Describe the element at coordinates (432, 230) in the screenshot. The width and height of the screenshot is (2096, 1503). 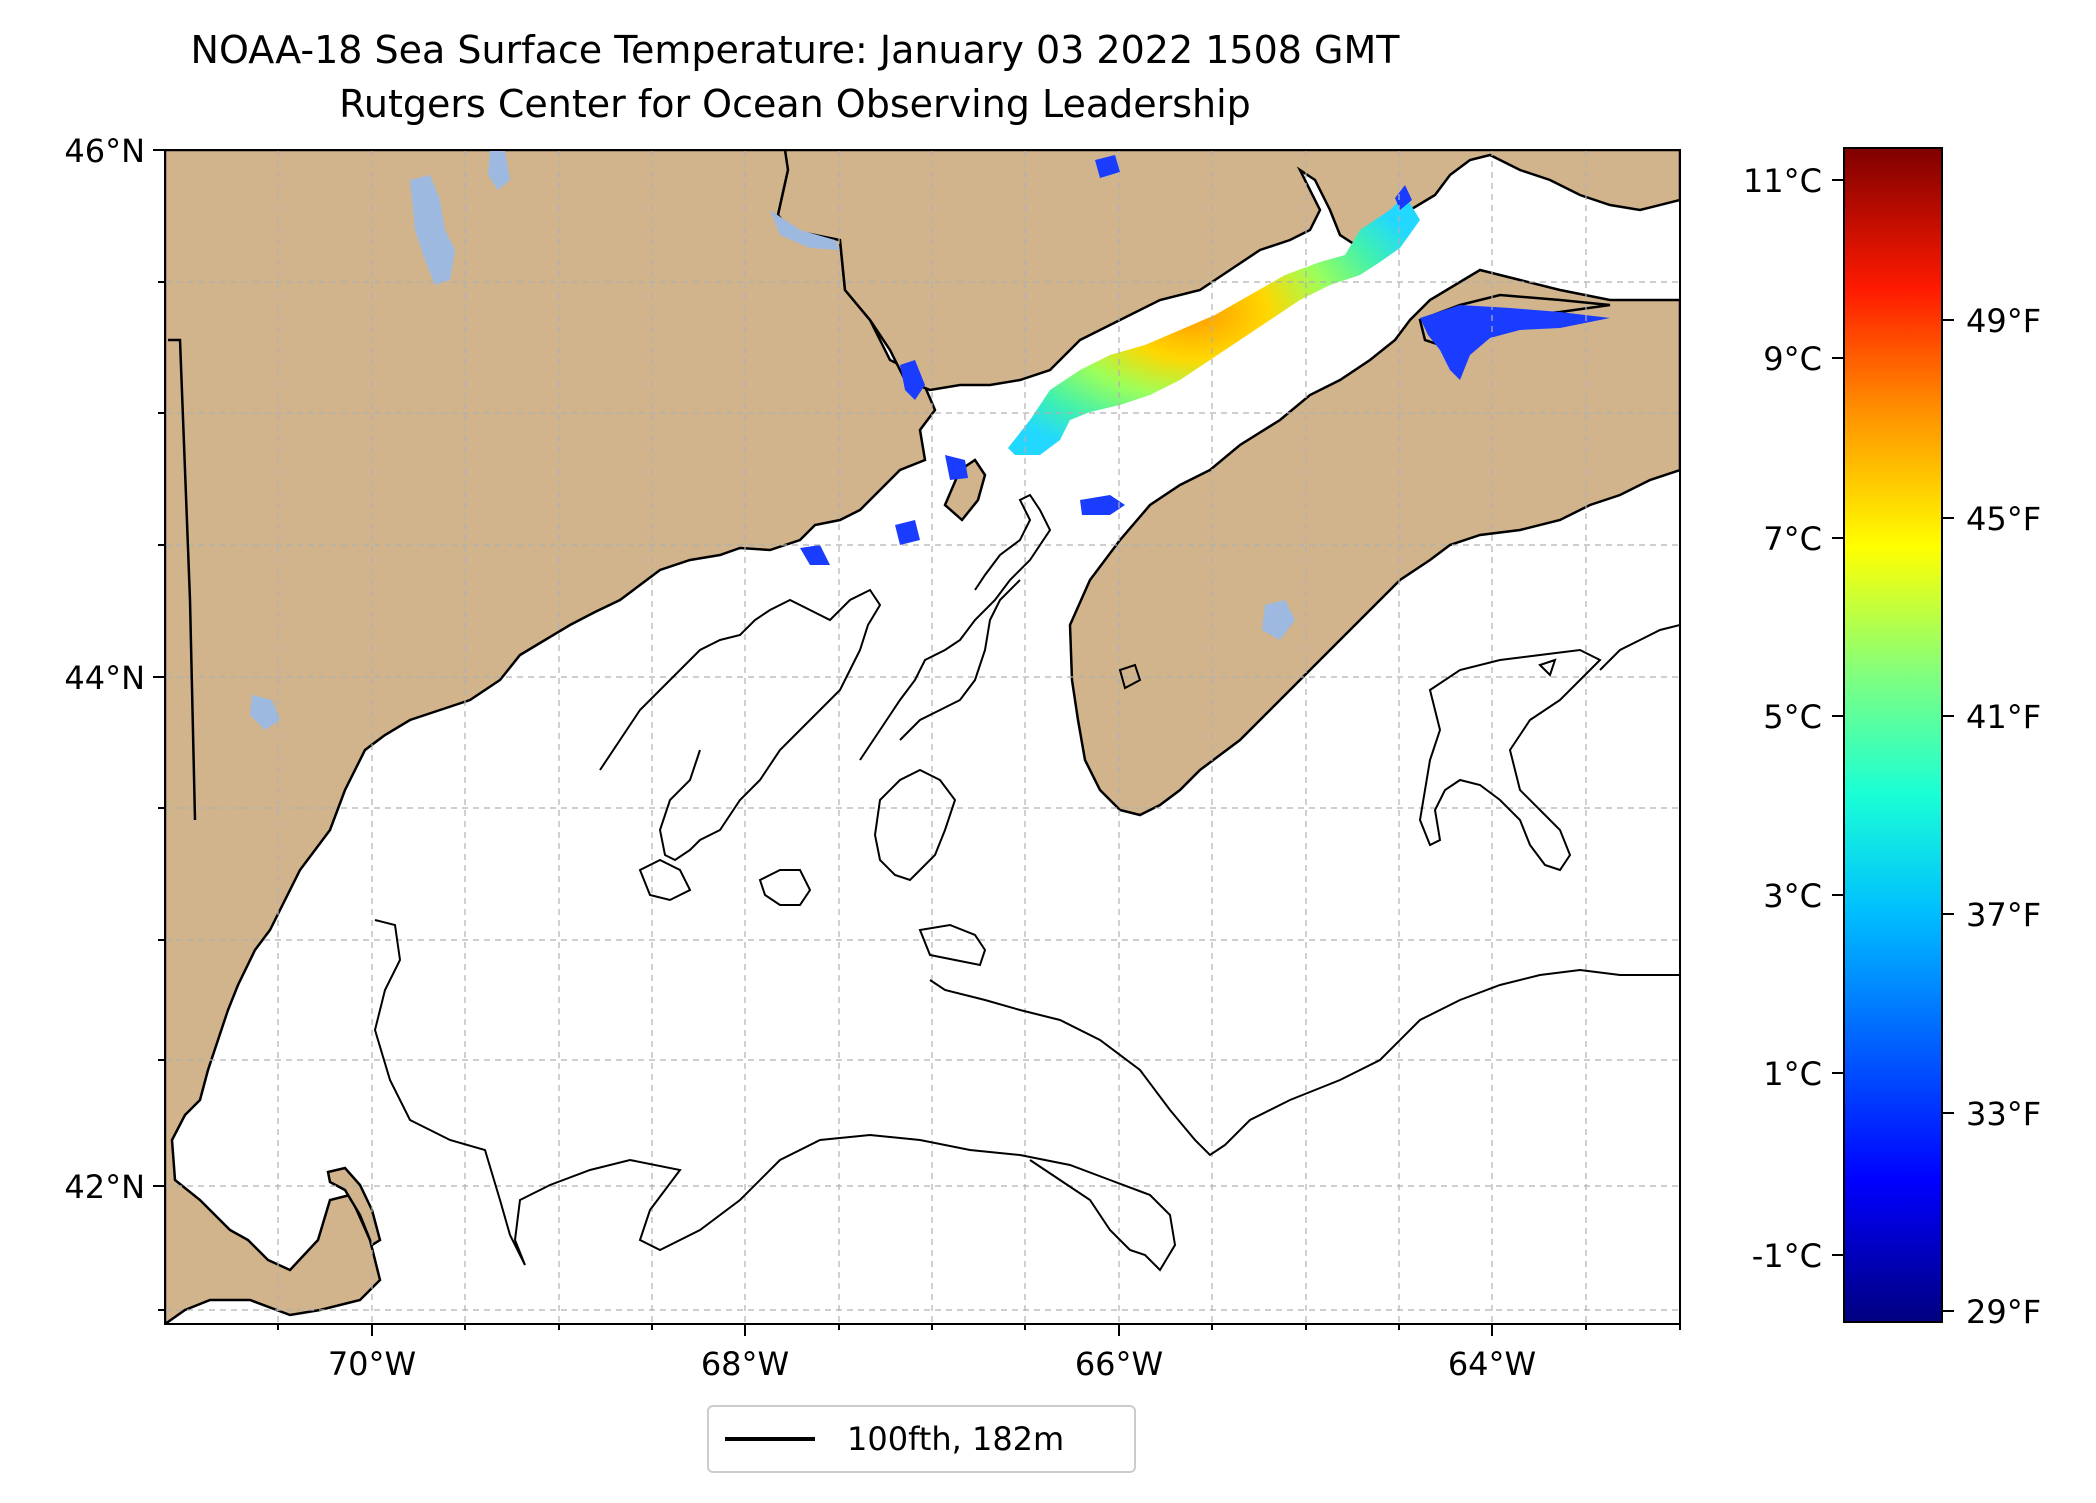
I see `lake-moosehead` at that location.